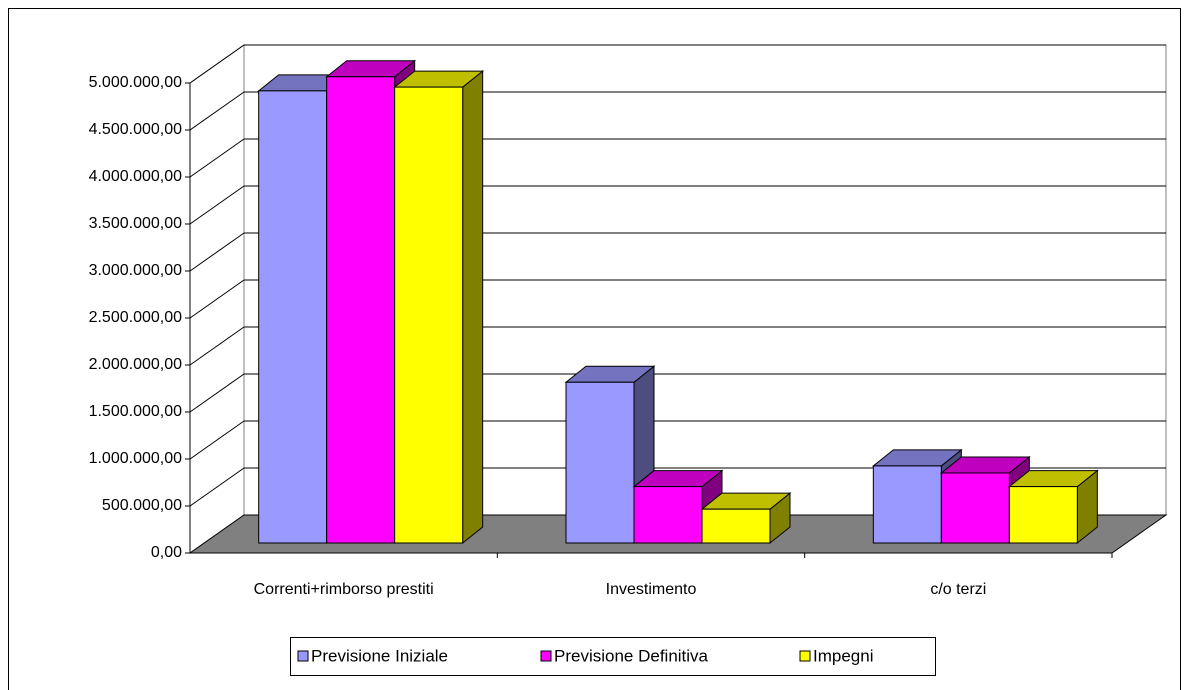 The image size is (1192, 690). Describe the element at coordinates (136, 411) in the screenshot. I see `y-tick-label: 1.500.000,00` at that location.